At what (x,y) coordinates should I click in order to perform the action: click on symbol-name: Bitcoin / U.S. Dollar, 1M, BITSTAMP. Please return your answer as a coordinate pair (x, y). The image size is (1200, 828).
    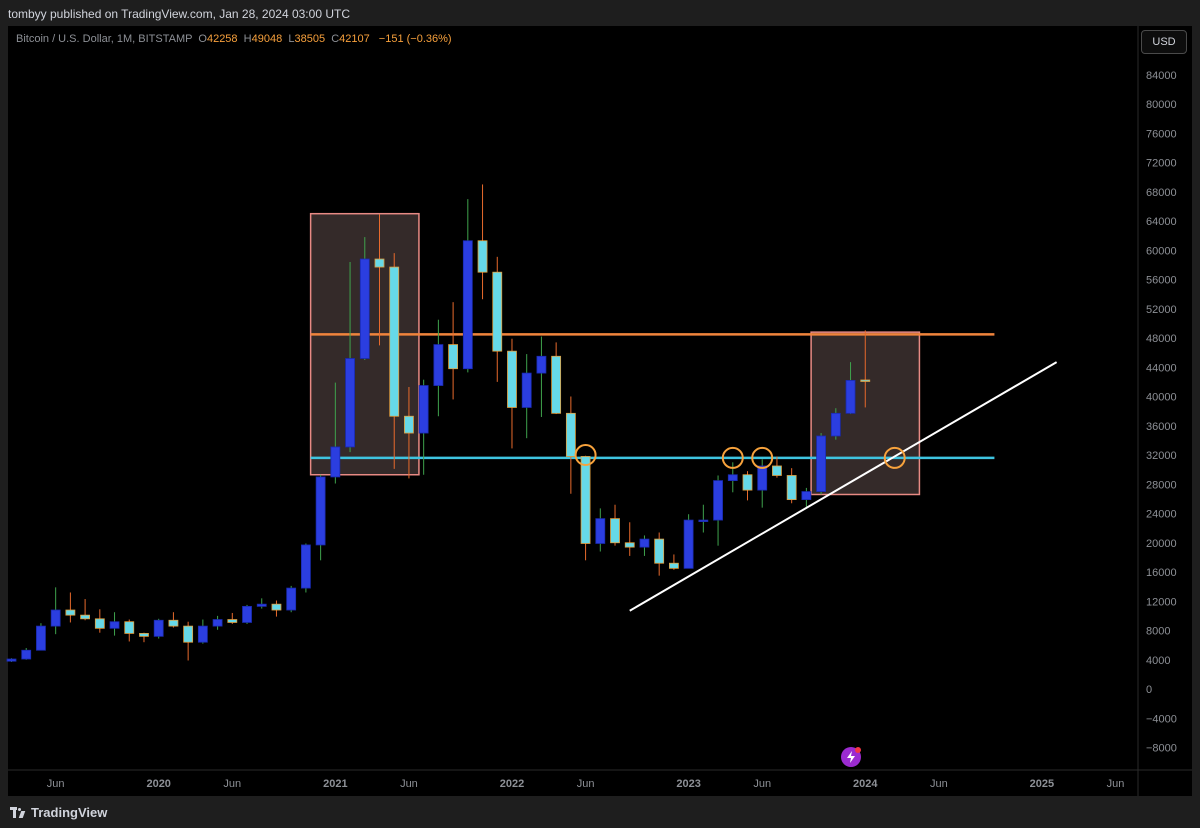
    Looking at the image, I should click on (104, 39).